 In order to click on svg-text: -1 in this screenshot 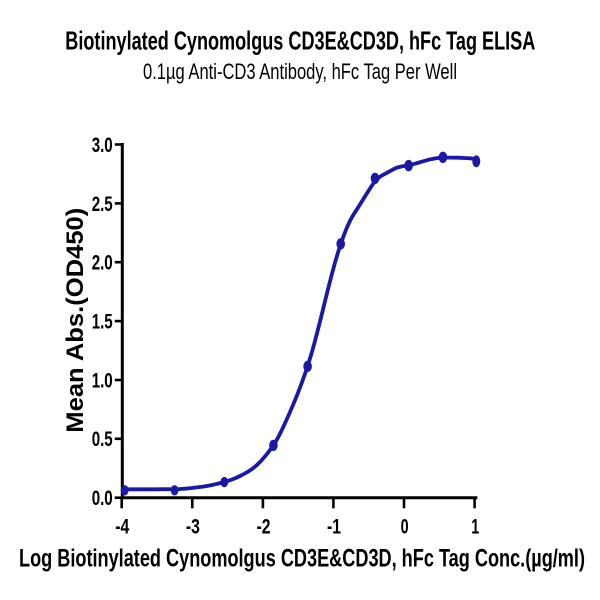, I will do `click(334, 526)`.